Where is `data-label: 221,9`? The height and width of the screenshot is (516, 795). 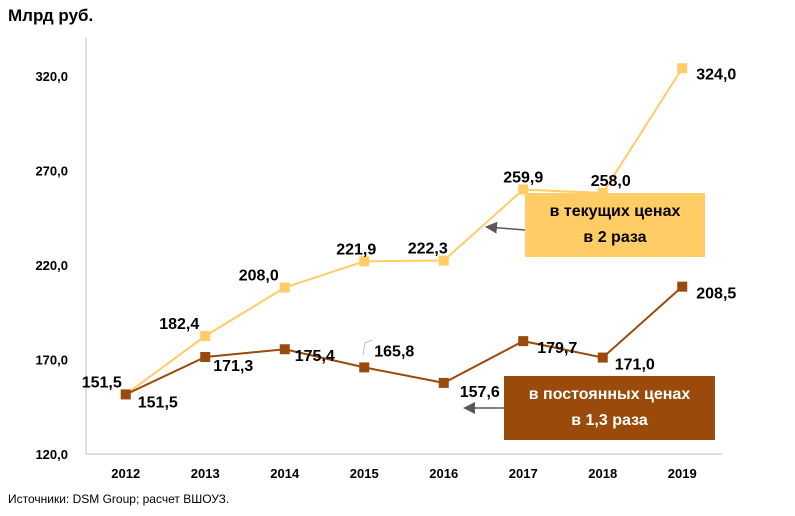
data-label: 221,9 is located at coordinates (356, 249).